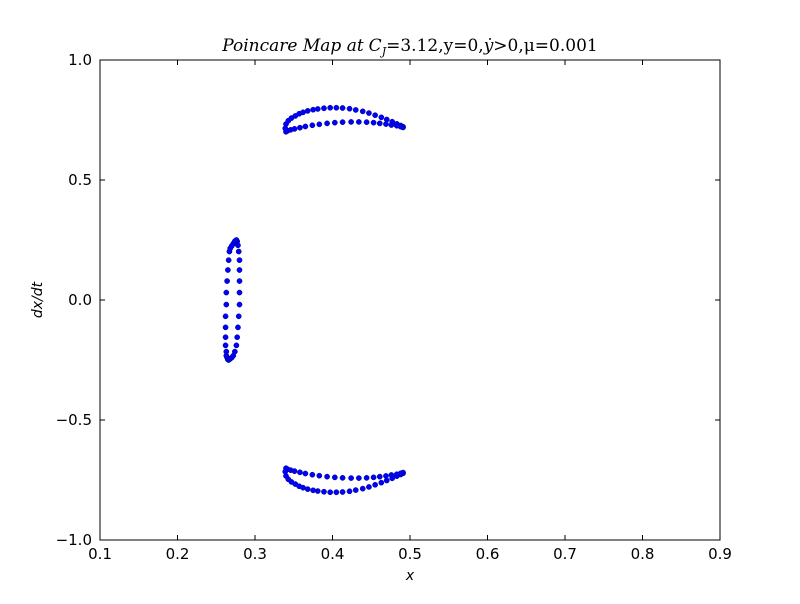 The width and height of the screenshot is (800, 604). Describe the element at coordinates (643, 554) in the screenshot. I see `x-tick-label: 0.8` at that location.